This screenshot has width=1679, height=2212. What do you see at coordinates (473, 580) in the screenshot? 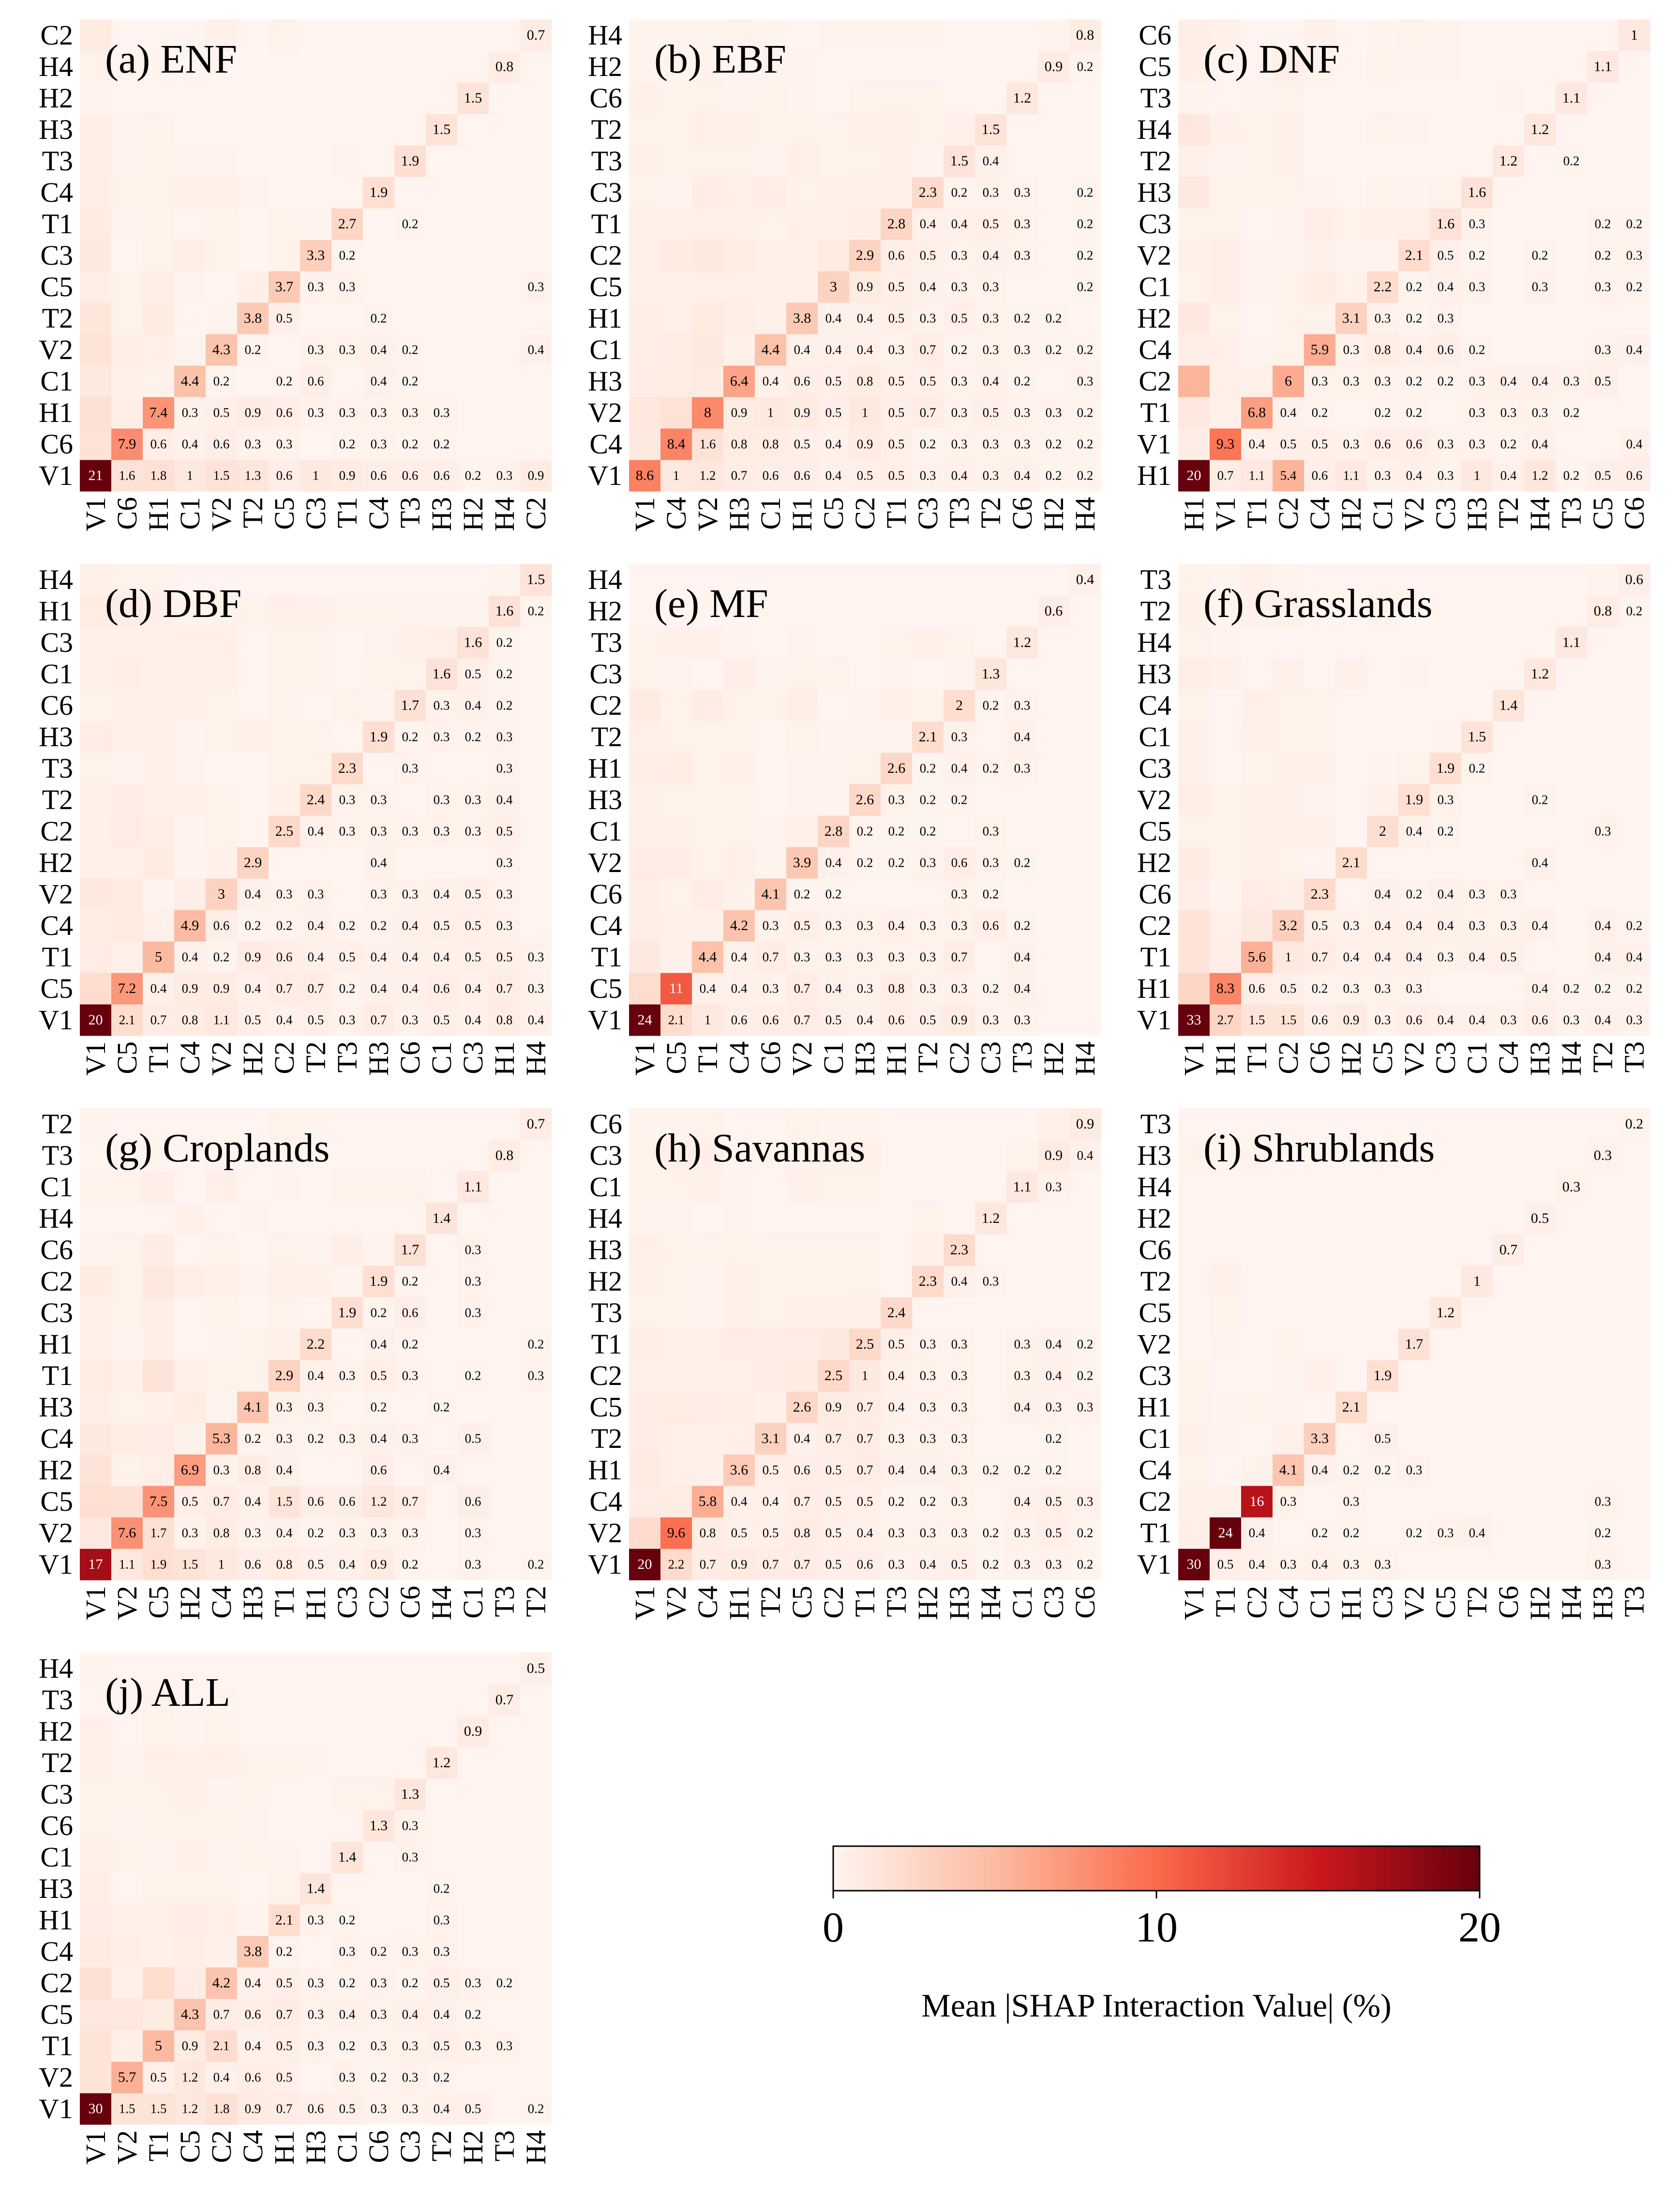
I see `cell-H4-C3` at bounding box center [473, 580].